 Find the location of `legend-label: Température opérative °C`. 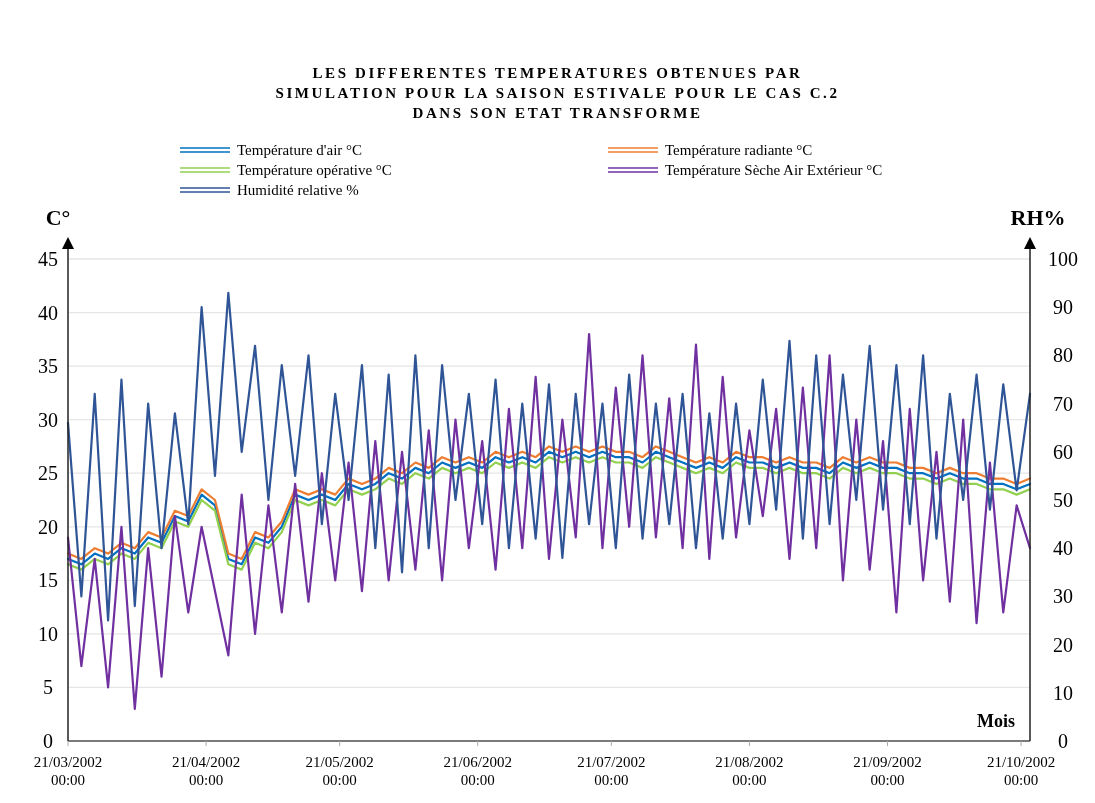

legend-label: Température opérative °C is located at coordinates (314, 170).